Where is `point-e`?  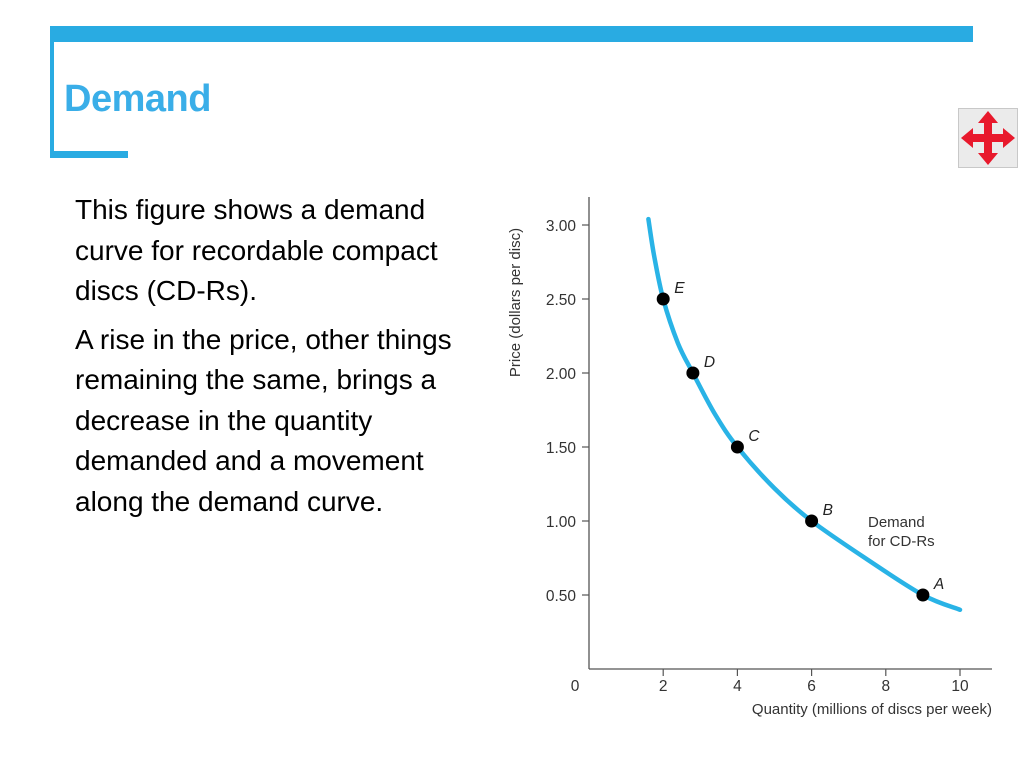 point-e is located at coordinates (663, 299).